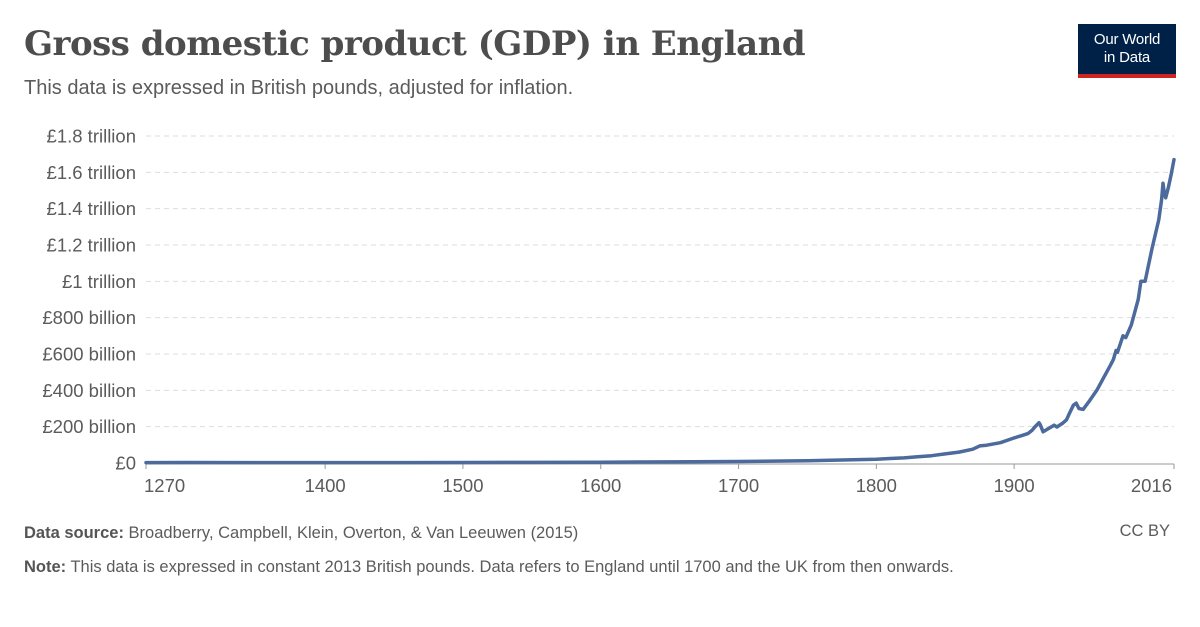  I want to click on x-tick-label: 1500, so click(462, 485).